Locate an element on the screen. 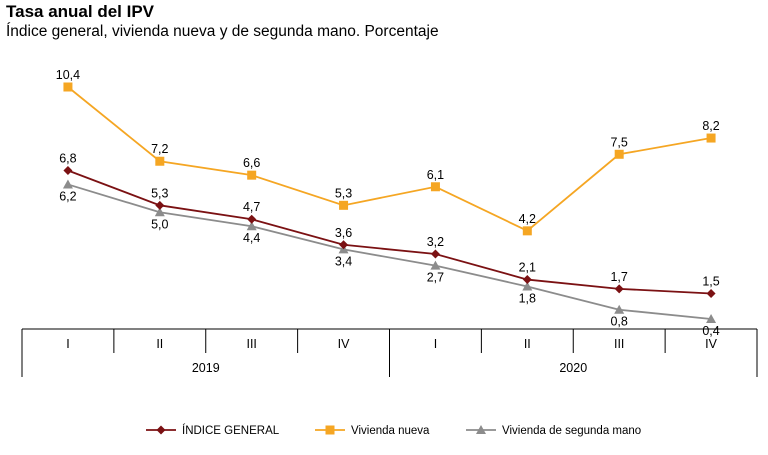  data-label: 4,2 is located at coordinates (527, 219).